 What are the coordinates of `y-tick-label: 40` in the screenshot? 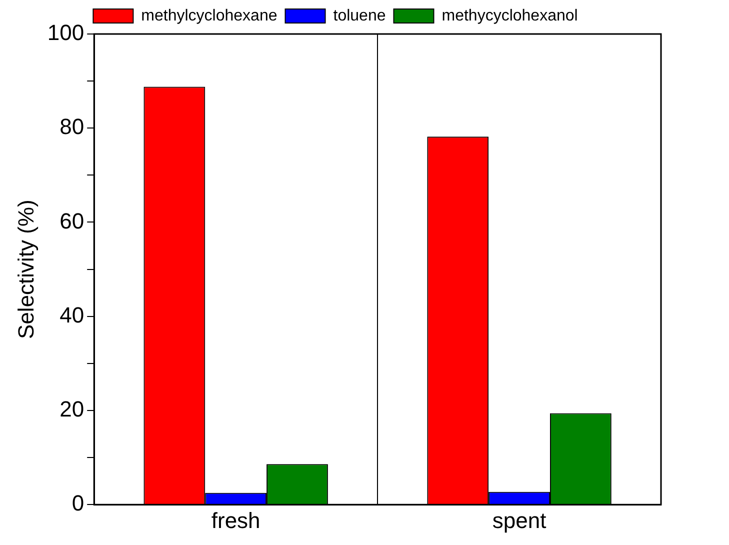 It's located at (72, 315).